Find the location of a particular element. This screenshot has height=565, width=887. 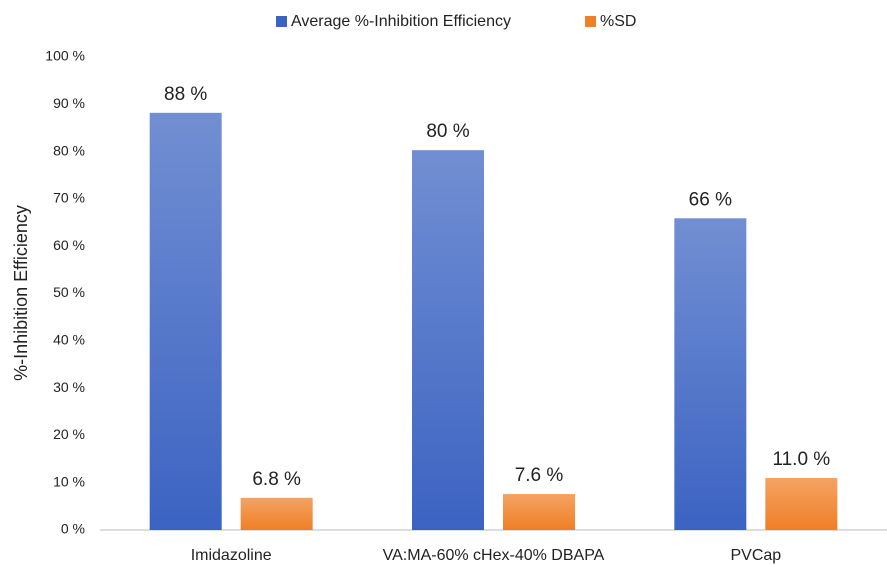

y-tick-label: 0 % is located at coordinates (73, 529).